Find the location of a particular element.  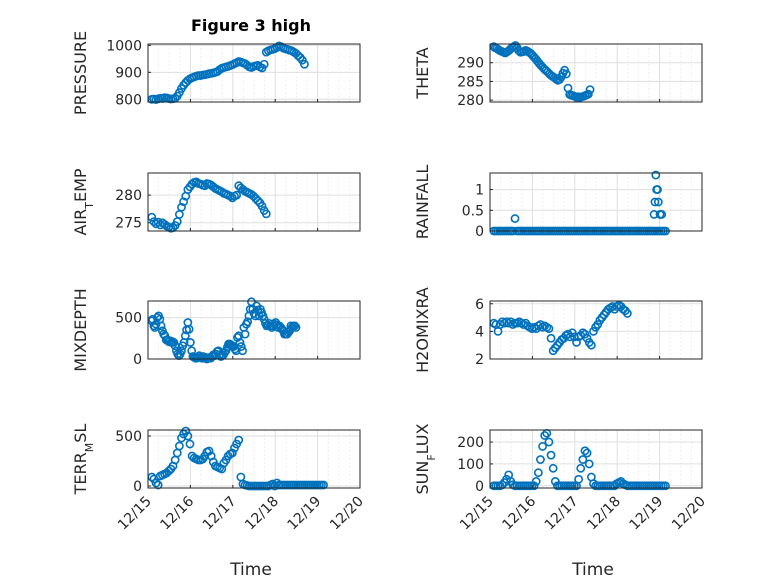

y-tick-label: 1 is located at coordinates (479, 191).